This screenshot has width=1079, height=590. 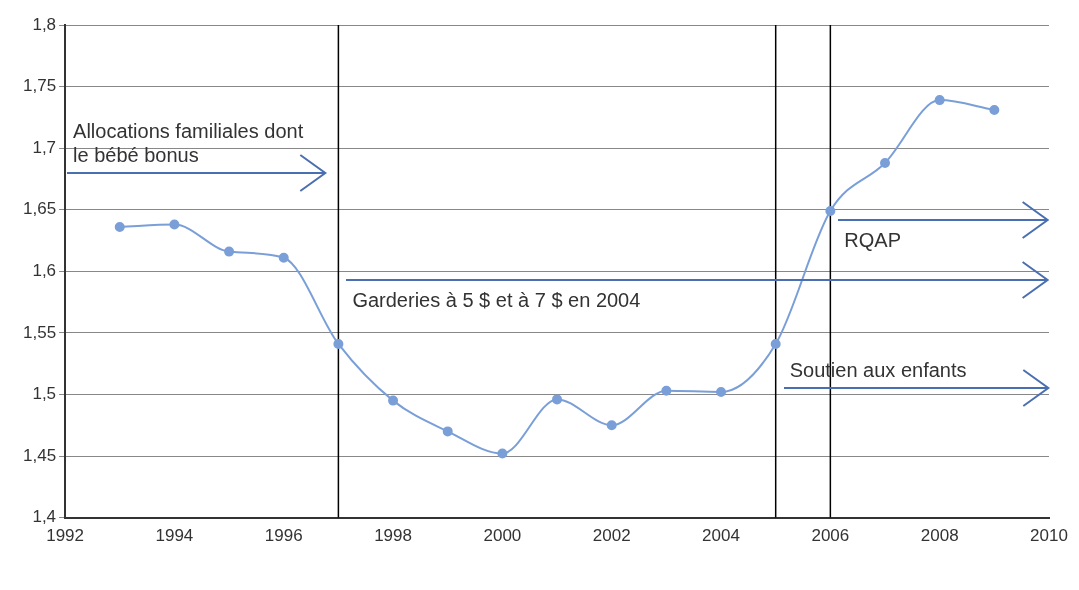 What do you see at coordinates (174, 536) in the screenshot?
I see `x-tick-label: 1994` at bounding box center [174, 536].